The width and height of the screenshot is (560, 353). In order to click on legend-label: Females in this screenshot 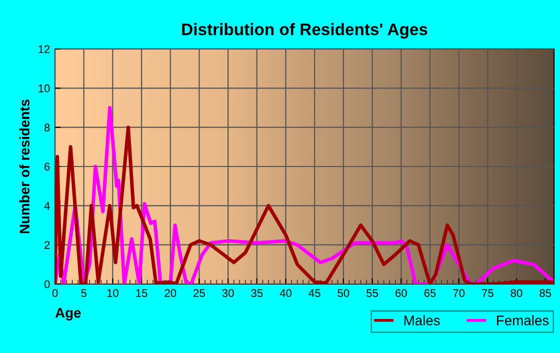, I will do `click(523, 320)`.